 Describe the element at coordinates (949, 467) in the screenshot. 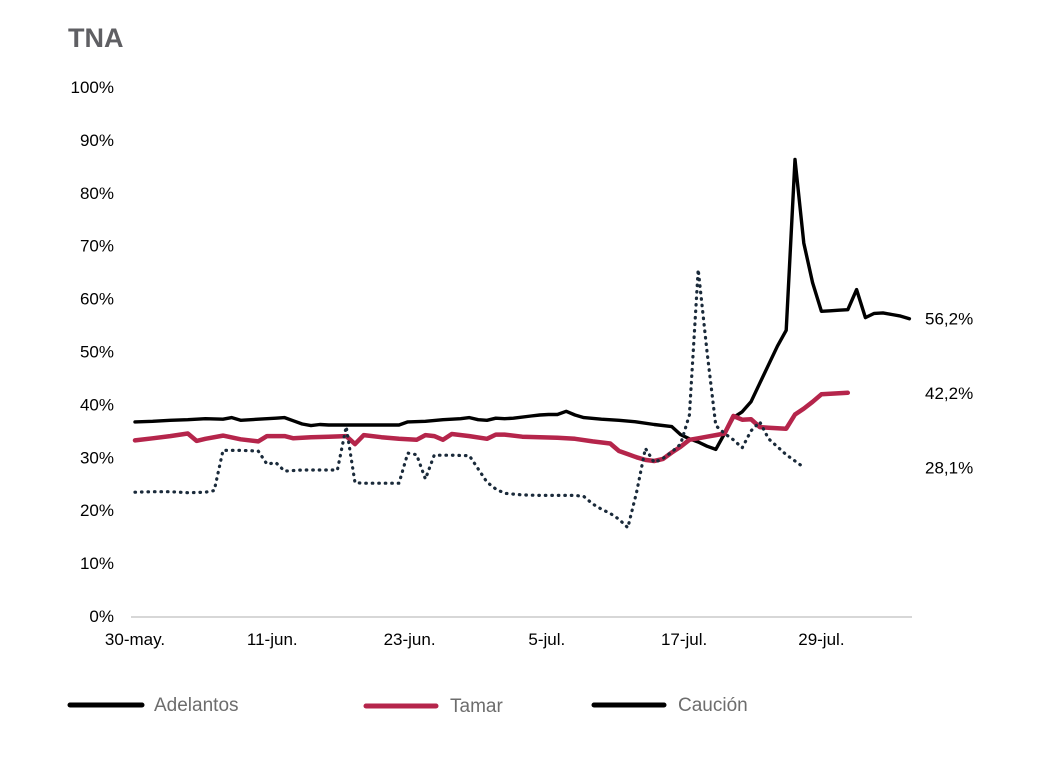

I see `end-value-label: 28,1%` at that location.